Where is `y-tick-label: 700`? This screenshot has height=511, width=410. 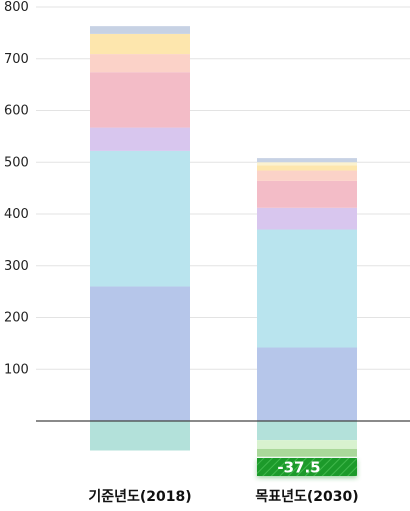
y-tick-label: 700 is located at coordinates (16, 59).